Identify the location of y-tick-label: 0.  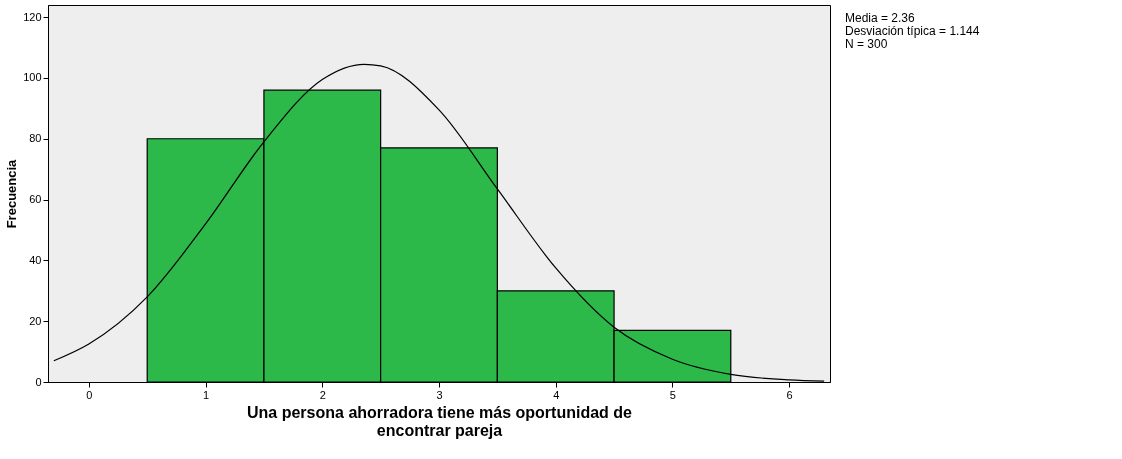
(38, 381).